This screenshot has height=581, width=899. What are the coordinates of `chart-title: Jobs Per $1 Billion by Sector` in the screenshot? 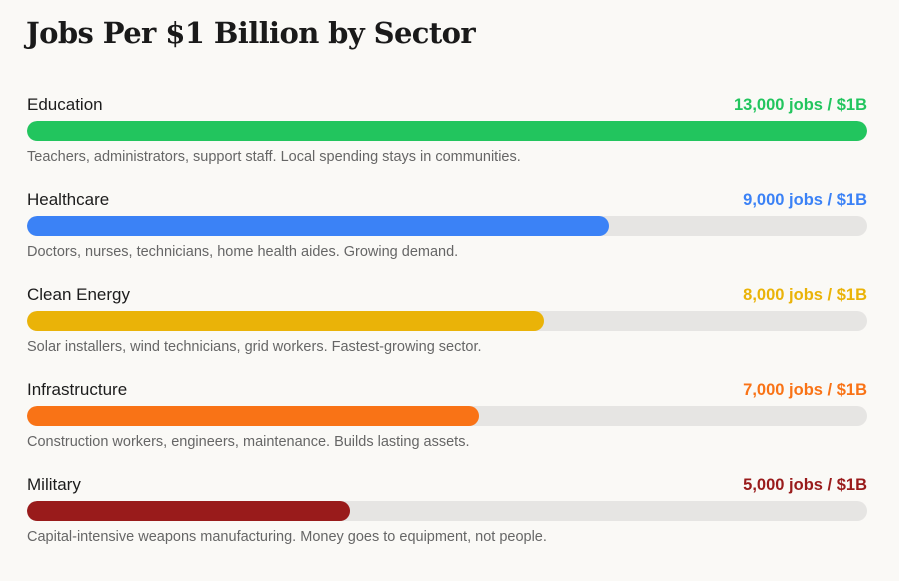 It's located at (251, 33).